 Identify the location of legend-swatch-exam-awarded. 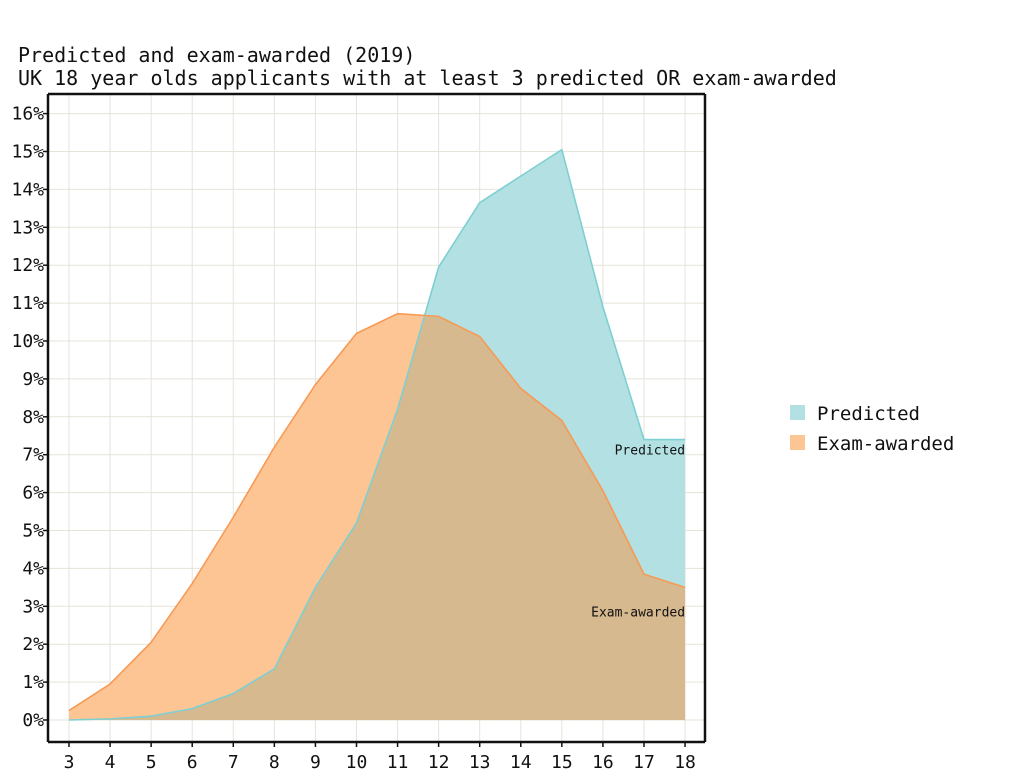
(797, 442).